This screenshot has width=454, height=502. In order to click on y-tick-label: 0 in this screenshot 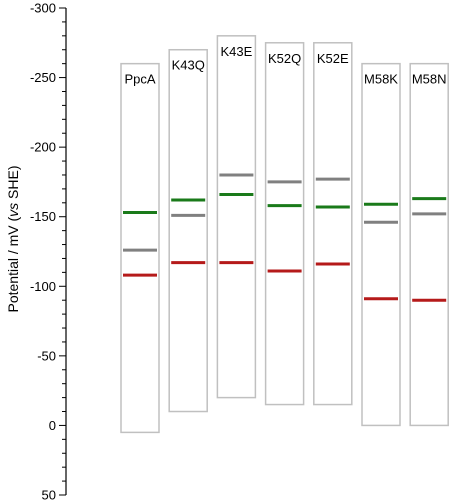, I will do `click(52, 425)`.